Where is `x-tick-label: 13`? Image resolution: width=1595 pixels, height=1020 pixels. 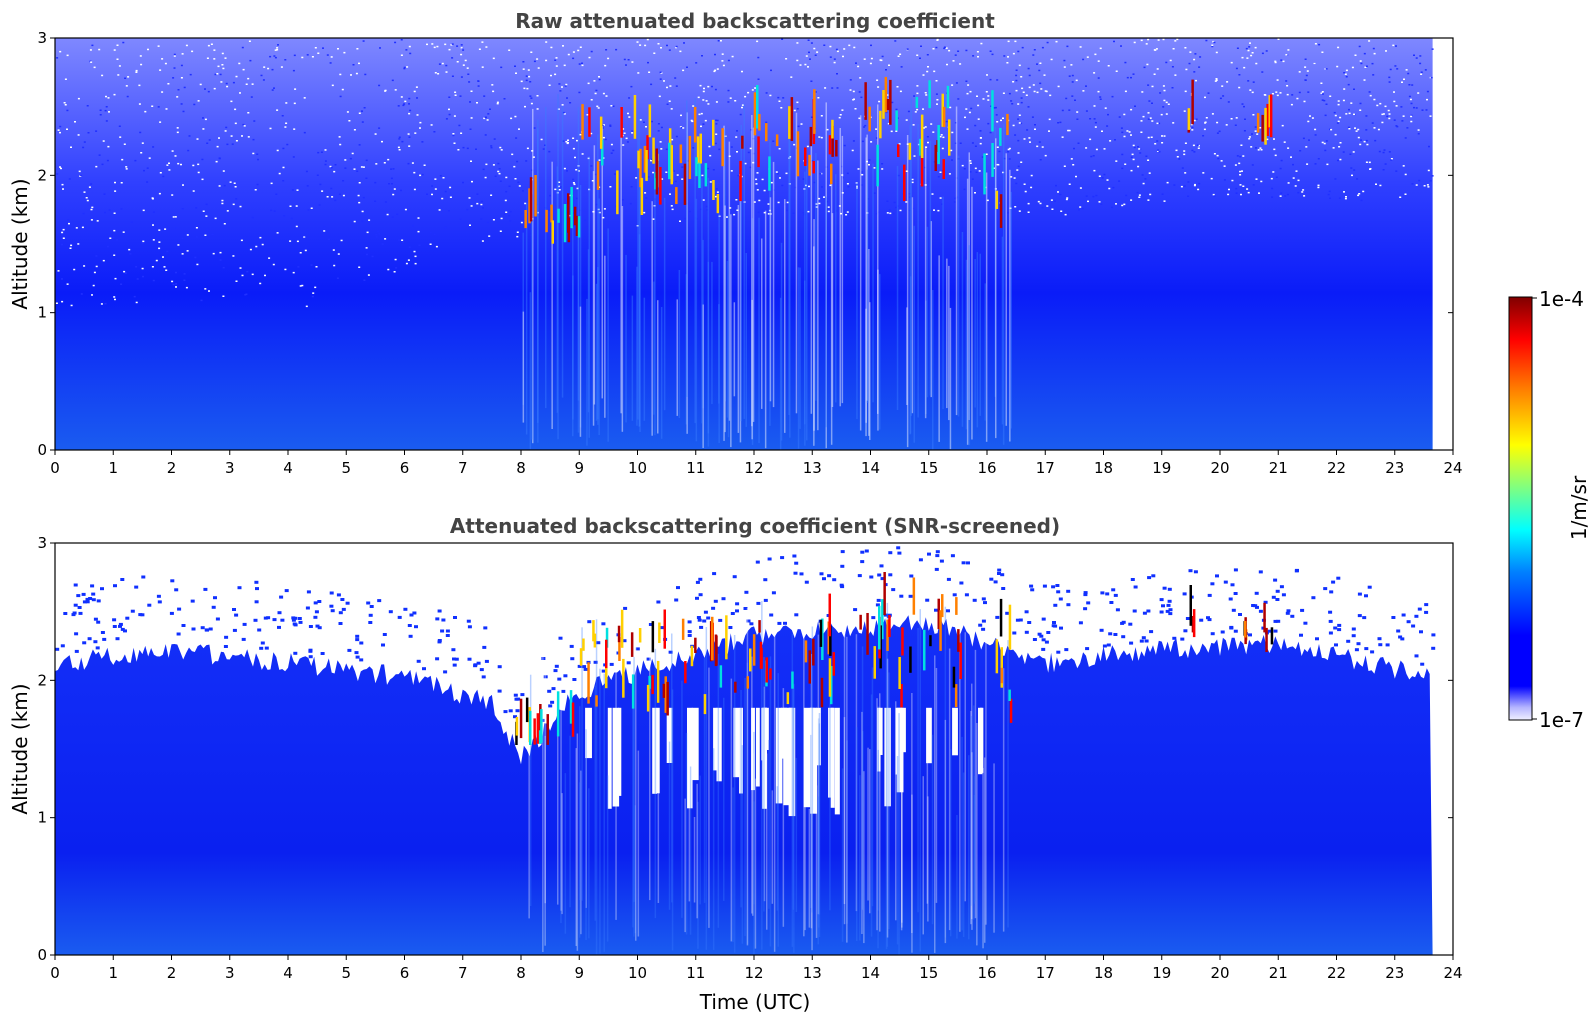
x-tick-label: 13 is located at coordinates (812, 973).